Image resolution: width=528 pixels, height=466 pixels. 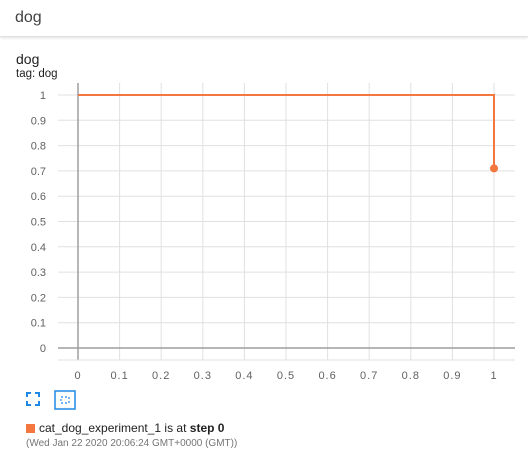 I want to click on expand-icon, so click(x=33, y=399).